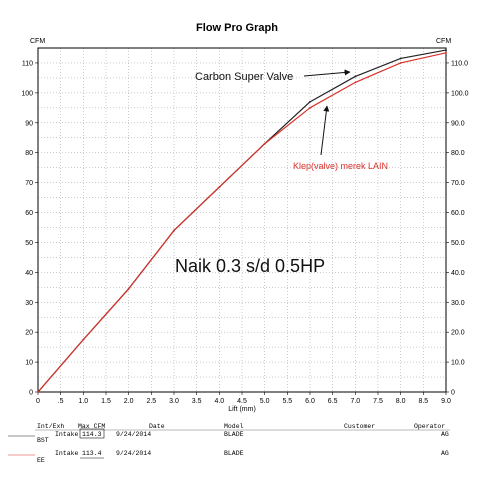 The height and width of the screenshot is (500, 500). Describe the element at coordinates (340, 166) in the screenshot. I see `annotation-klep-valve-lain: Klep(valve) merek LAIN` at that location.